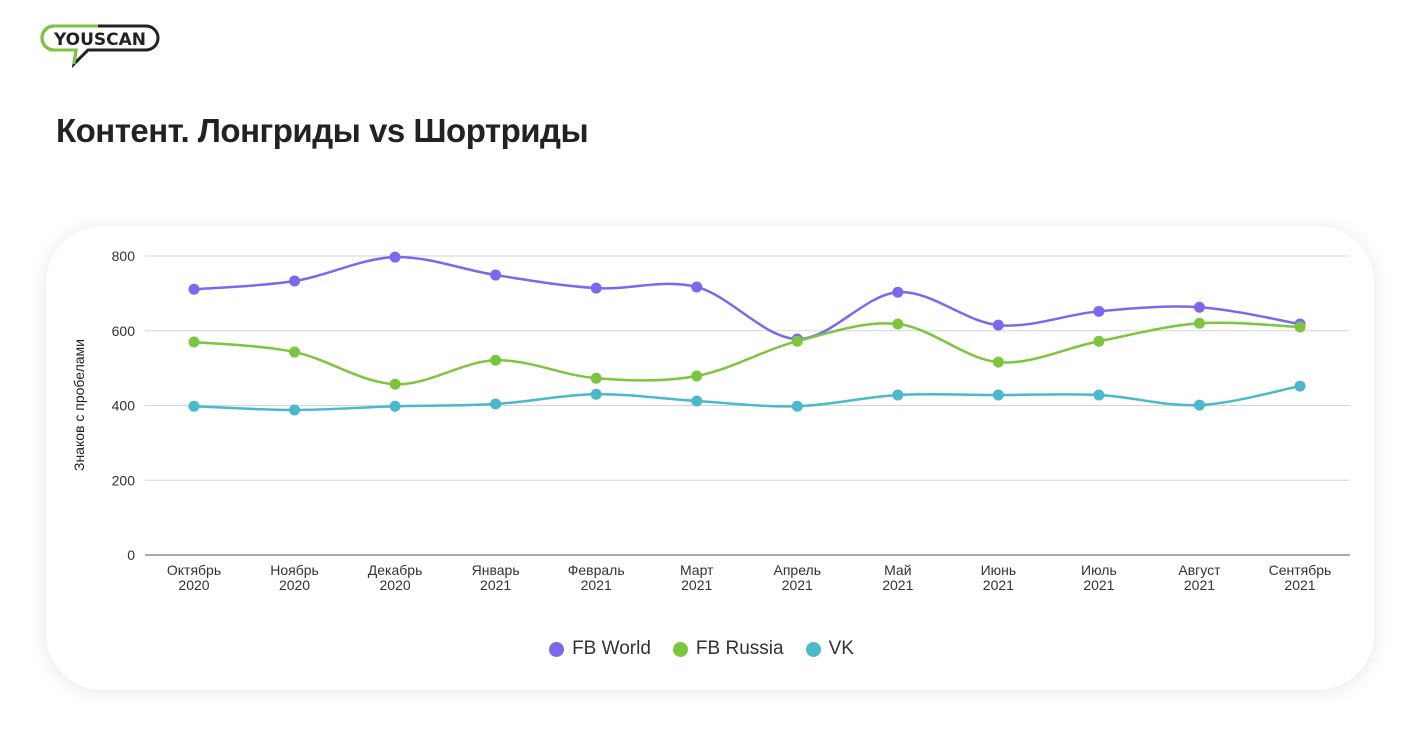 Image resolution: width=1403 pixels, height=756 pixels. What do you see at coordinates (124, 406) in the screenshot?
I see `y-tick-label: 400` at bounding box center [124, 406].